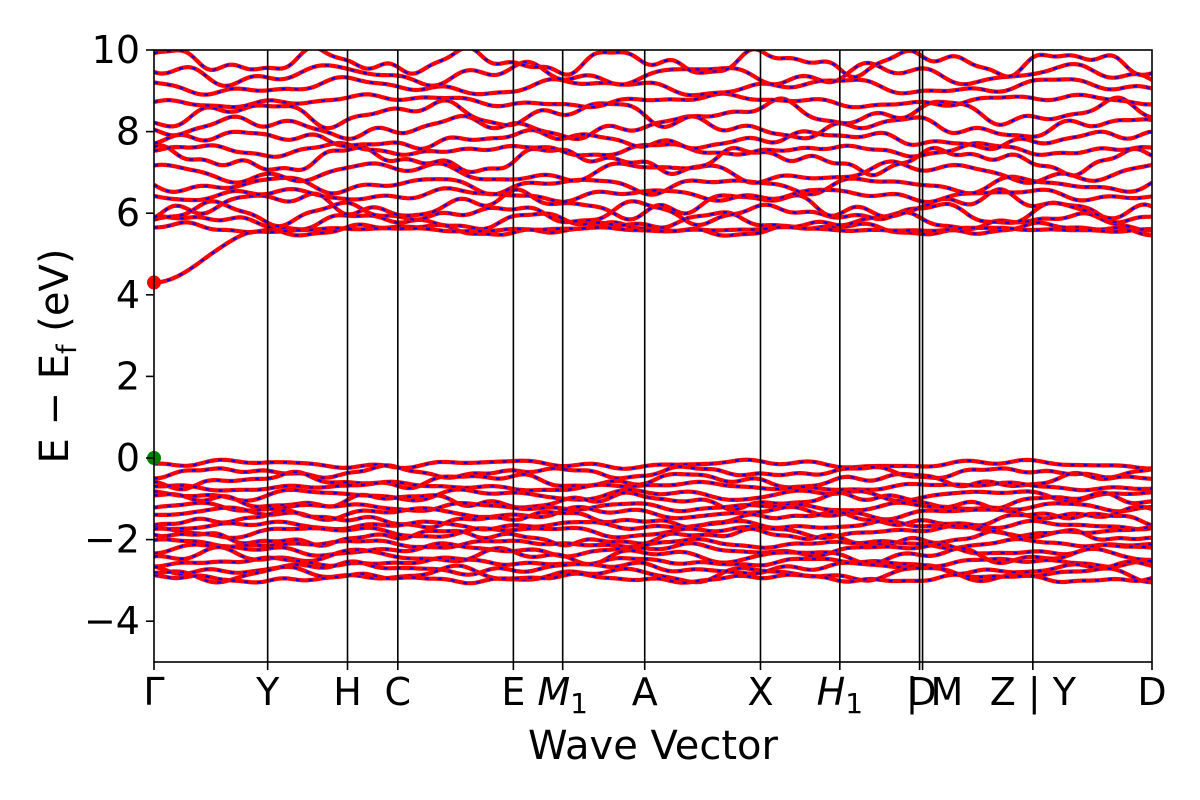 This screenshot has width=1200, height=800. Describe the element at coordinates (112, 540) in the screenshot. I see `y-tick-label: −2` at that location.